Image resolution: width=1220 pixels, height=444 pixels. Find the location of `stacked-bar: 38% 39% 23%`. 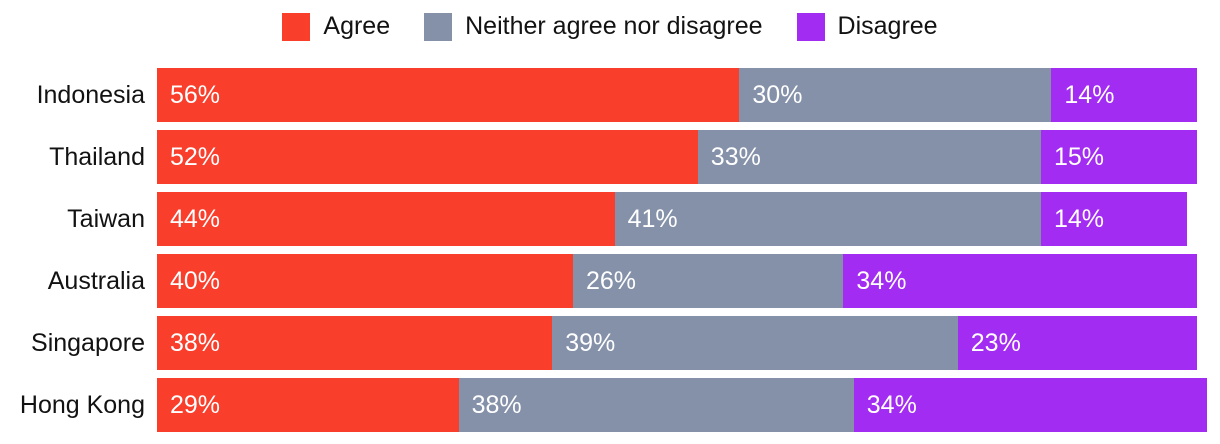

stacked-bar: 38% 39% 23% is located at coordinates (677, 343).